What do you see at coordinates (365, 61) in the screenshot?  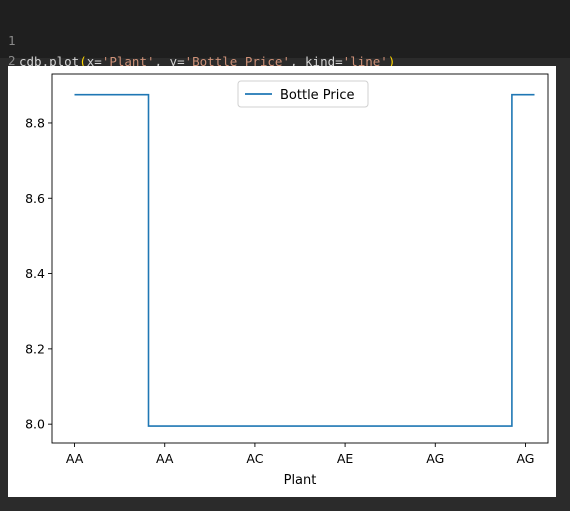 I see `code-token: 'line'` at bounding box center [365, 61].